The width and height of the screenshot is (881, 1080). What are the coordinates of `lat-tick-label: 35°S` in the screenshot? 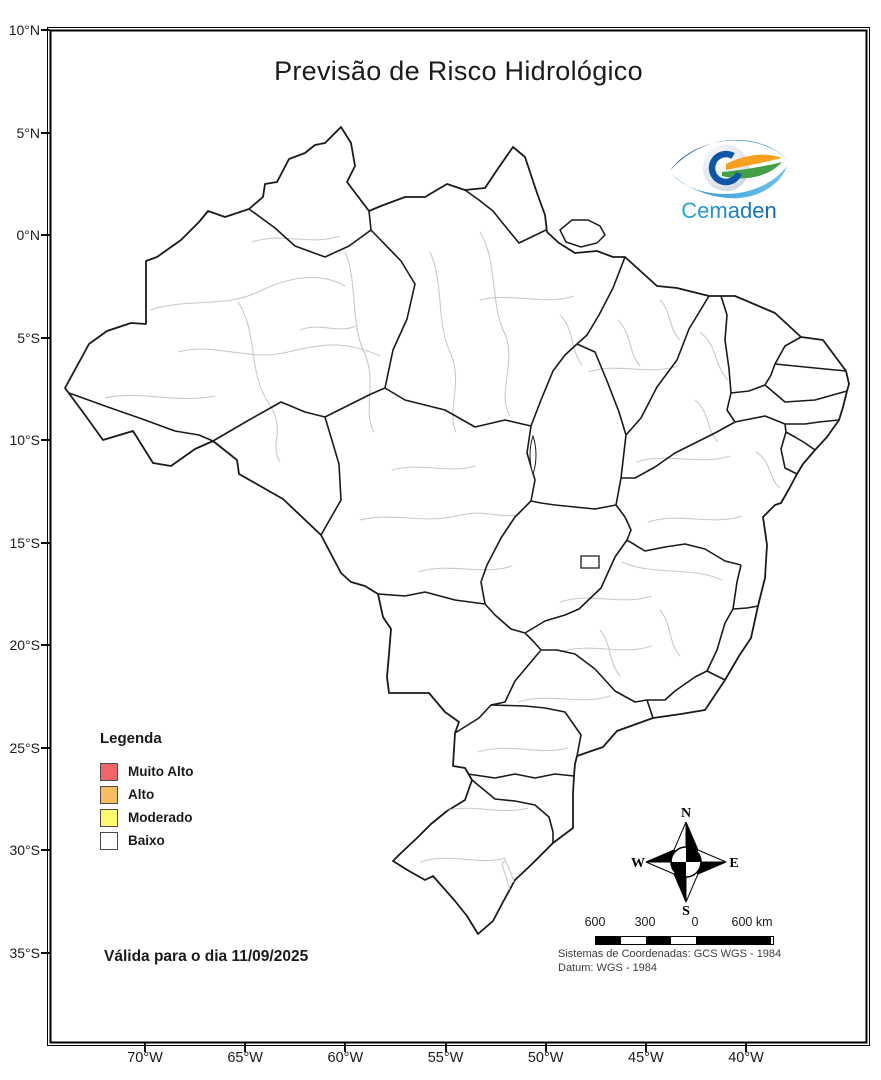 It's located at (24, 952).